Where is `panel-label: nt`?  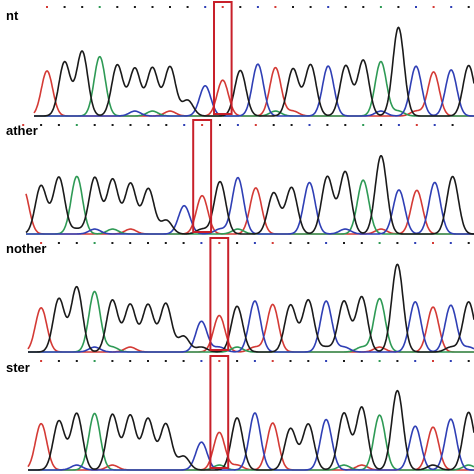
panel-label: nt is located at coordinates (12, 15).